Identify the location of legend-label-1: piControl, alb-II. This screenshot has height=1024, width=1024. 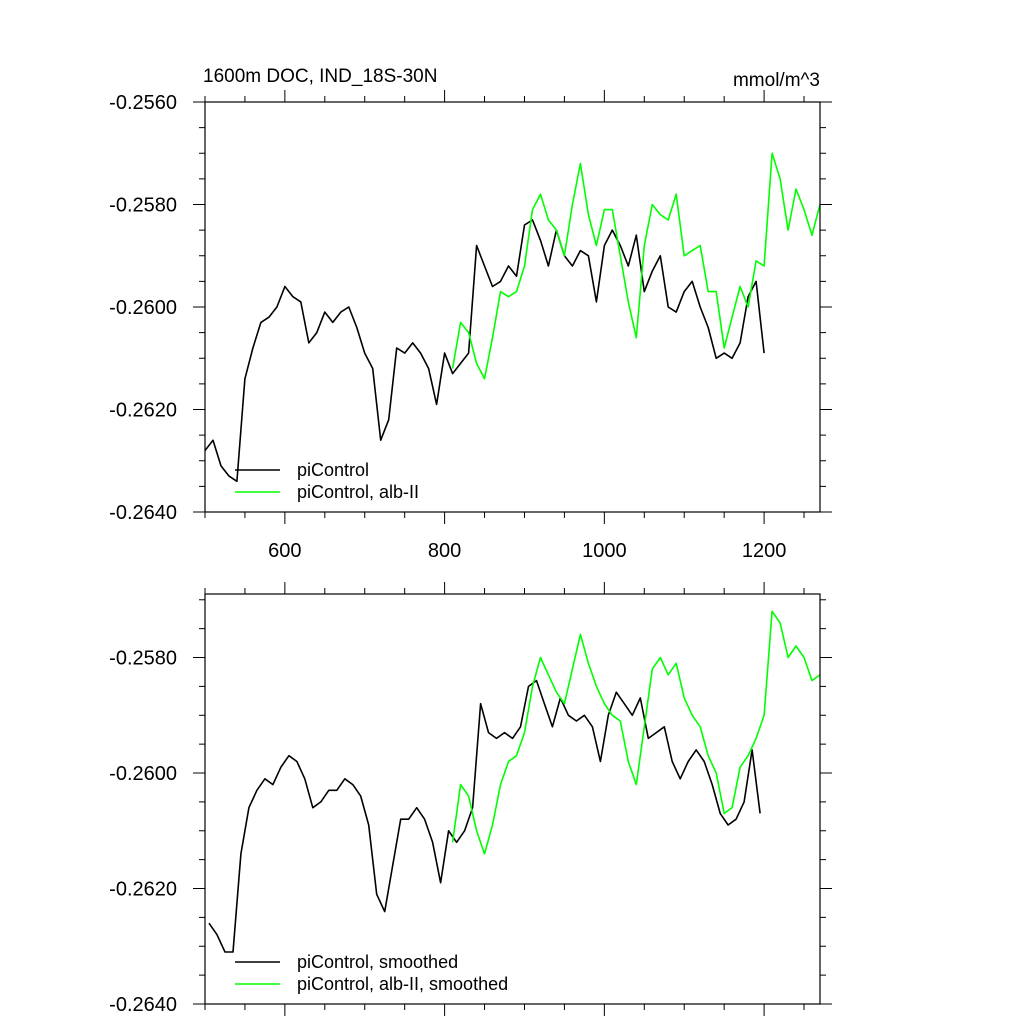
(358, 492).